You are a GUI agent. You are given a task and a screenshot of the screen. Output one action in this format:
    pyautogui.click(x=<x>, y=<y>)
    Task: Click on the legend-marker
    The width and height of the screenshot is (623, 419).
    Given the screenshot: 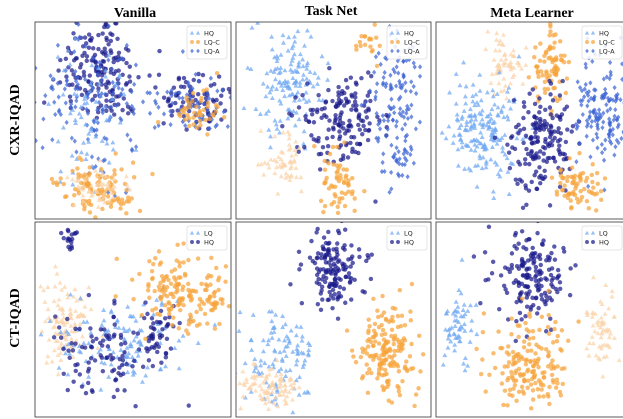 What is the action you would take?
    pyautogui.click(x=593, y=32)
    